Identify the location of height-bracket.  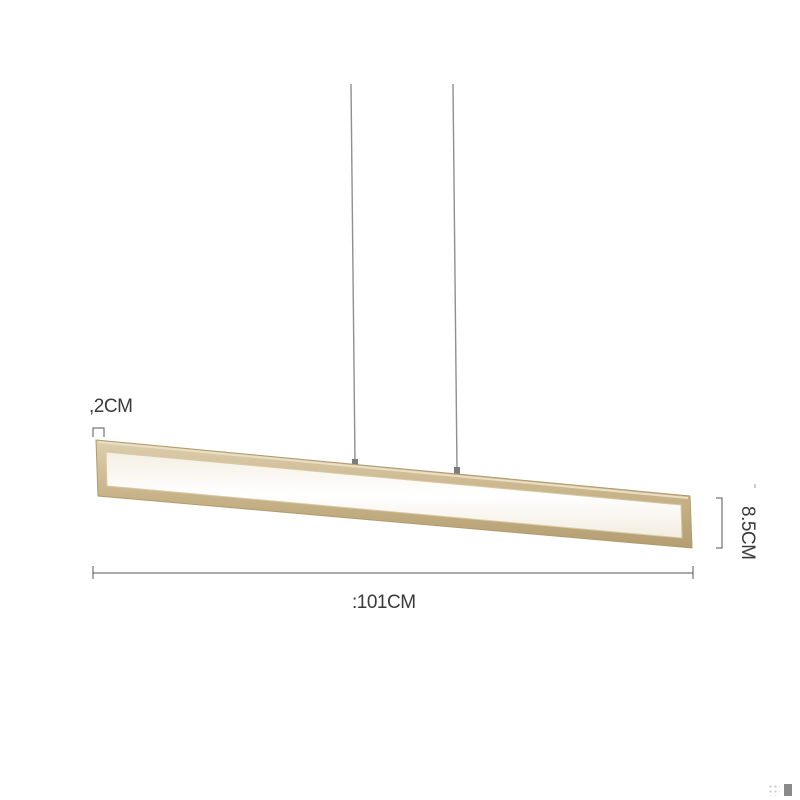
(719, 523).